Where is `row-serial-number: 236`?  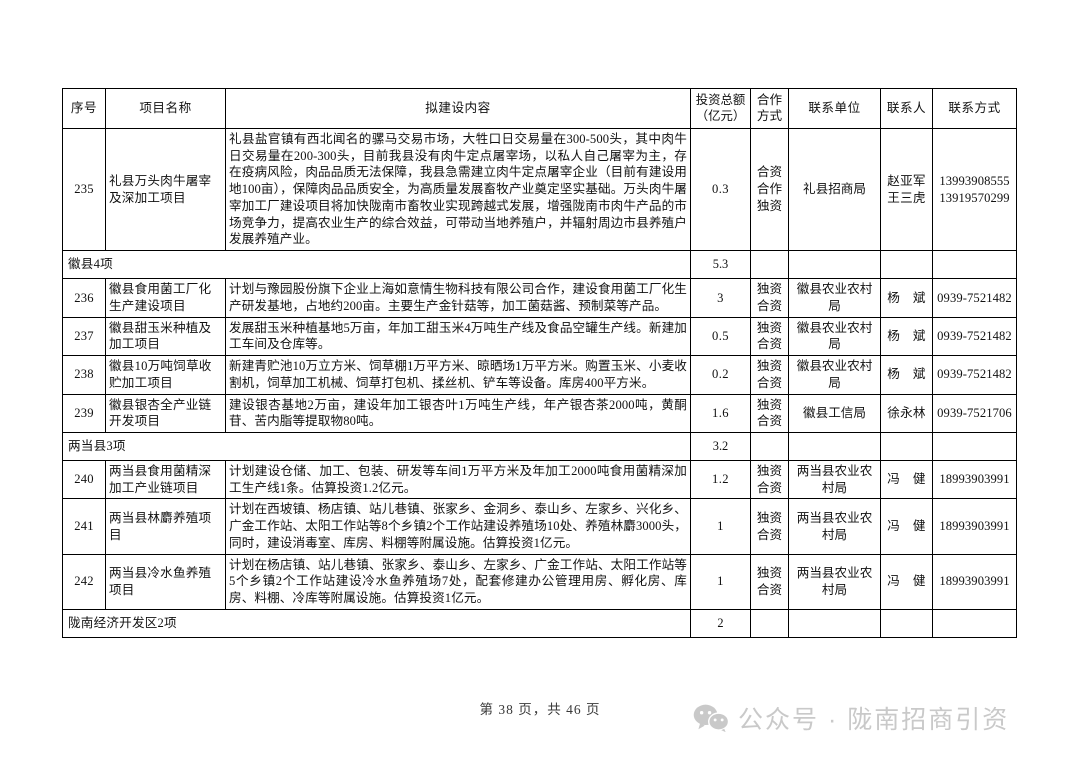 row-serial-number: 236 is located at coordinates (84, 298).